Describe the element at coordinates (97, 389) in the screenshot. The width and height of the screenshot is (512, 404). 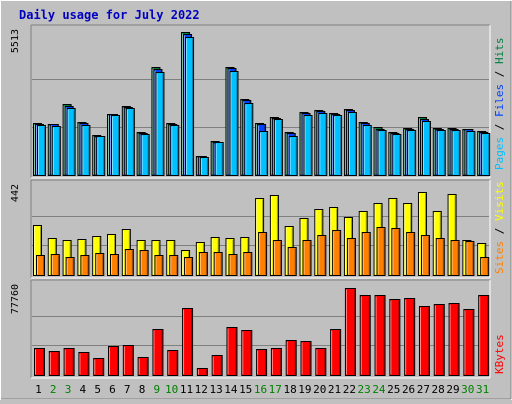
I see `x-label-day-5: 5` at that location.